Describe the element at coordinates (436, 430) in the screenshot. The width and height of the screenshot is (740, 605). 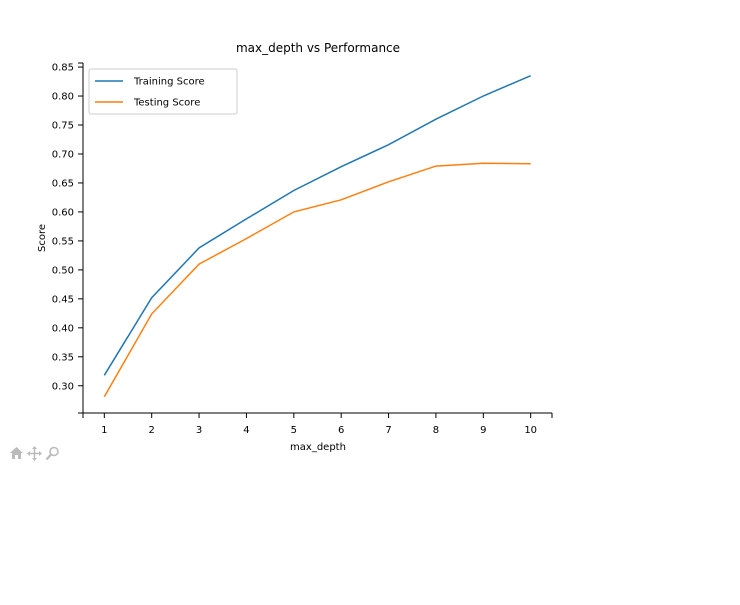
I see `x-tick-label: 8` at that location.